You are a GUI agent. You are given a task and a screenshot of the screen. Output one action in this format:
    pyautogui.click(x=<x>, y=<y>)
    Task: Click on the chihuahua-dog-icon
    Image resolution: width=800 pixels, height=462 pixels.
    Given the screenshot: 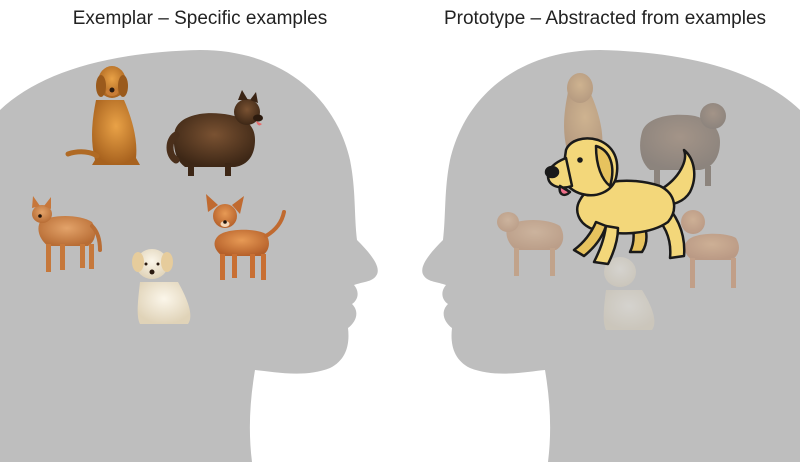 What is the action you would take?
    pyautogui.click(x=246, y=237)
    